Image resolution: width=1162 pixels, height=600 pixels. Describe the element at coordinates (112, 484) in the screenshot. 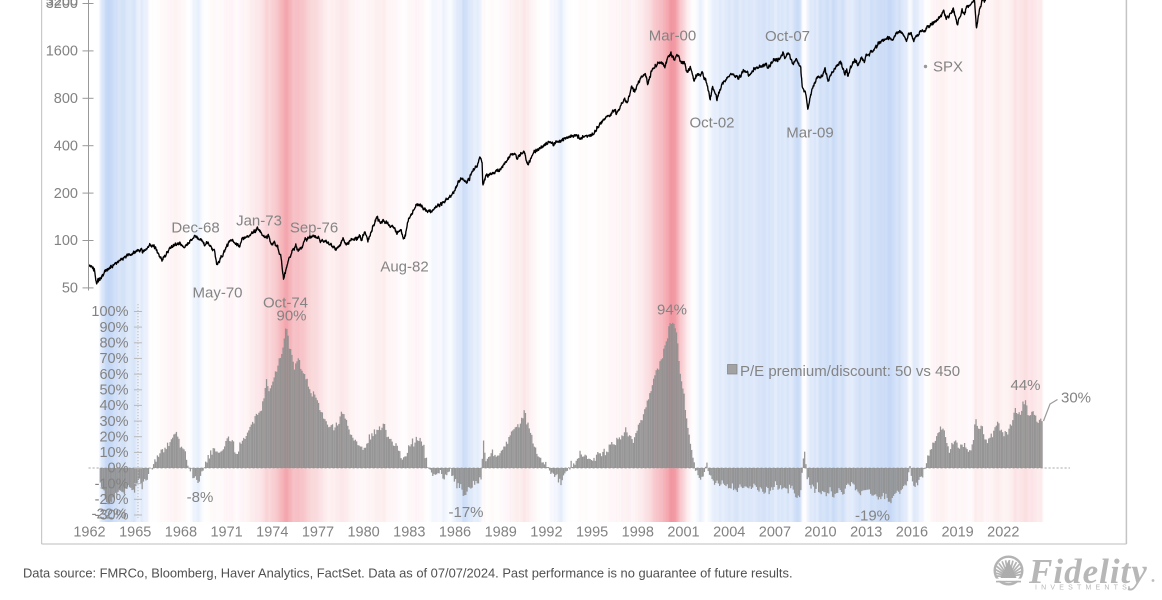

I see `svg-text: -10%` at that location.